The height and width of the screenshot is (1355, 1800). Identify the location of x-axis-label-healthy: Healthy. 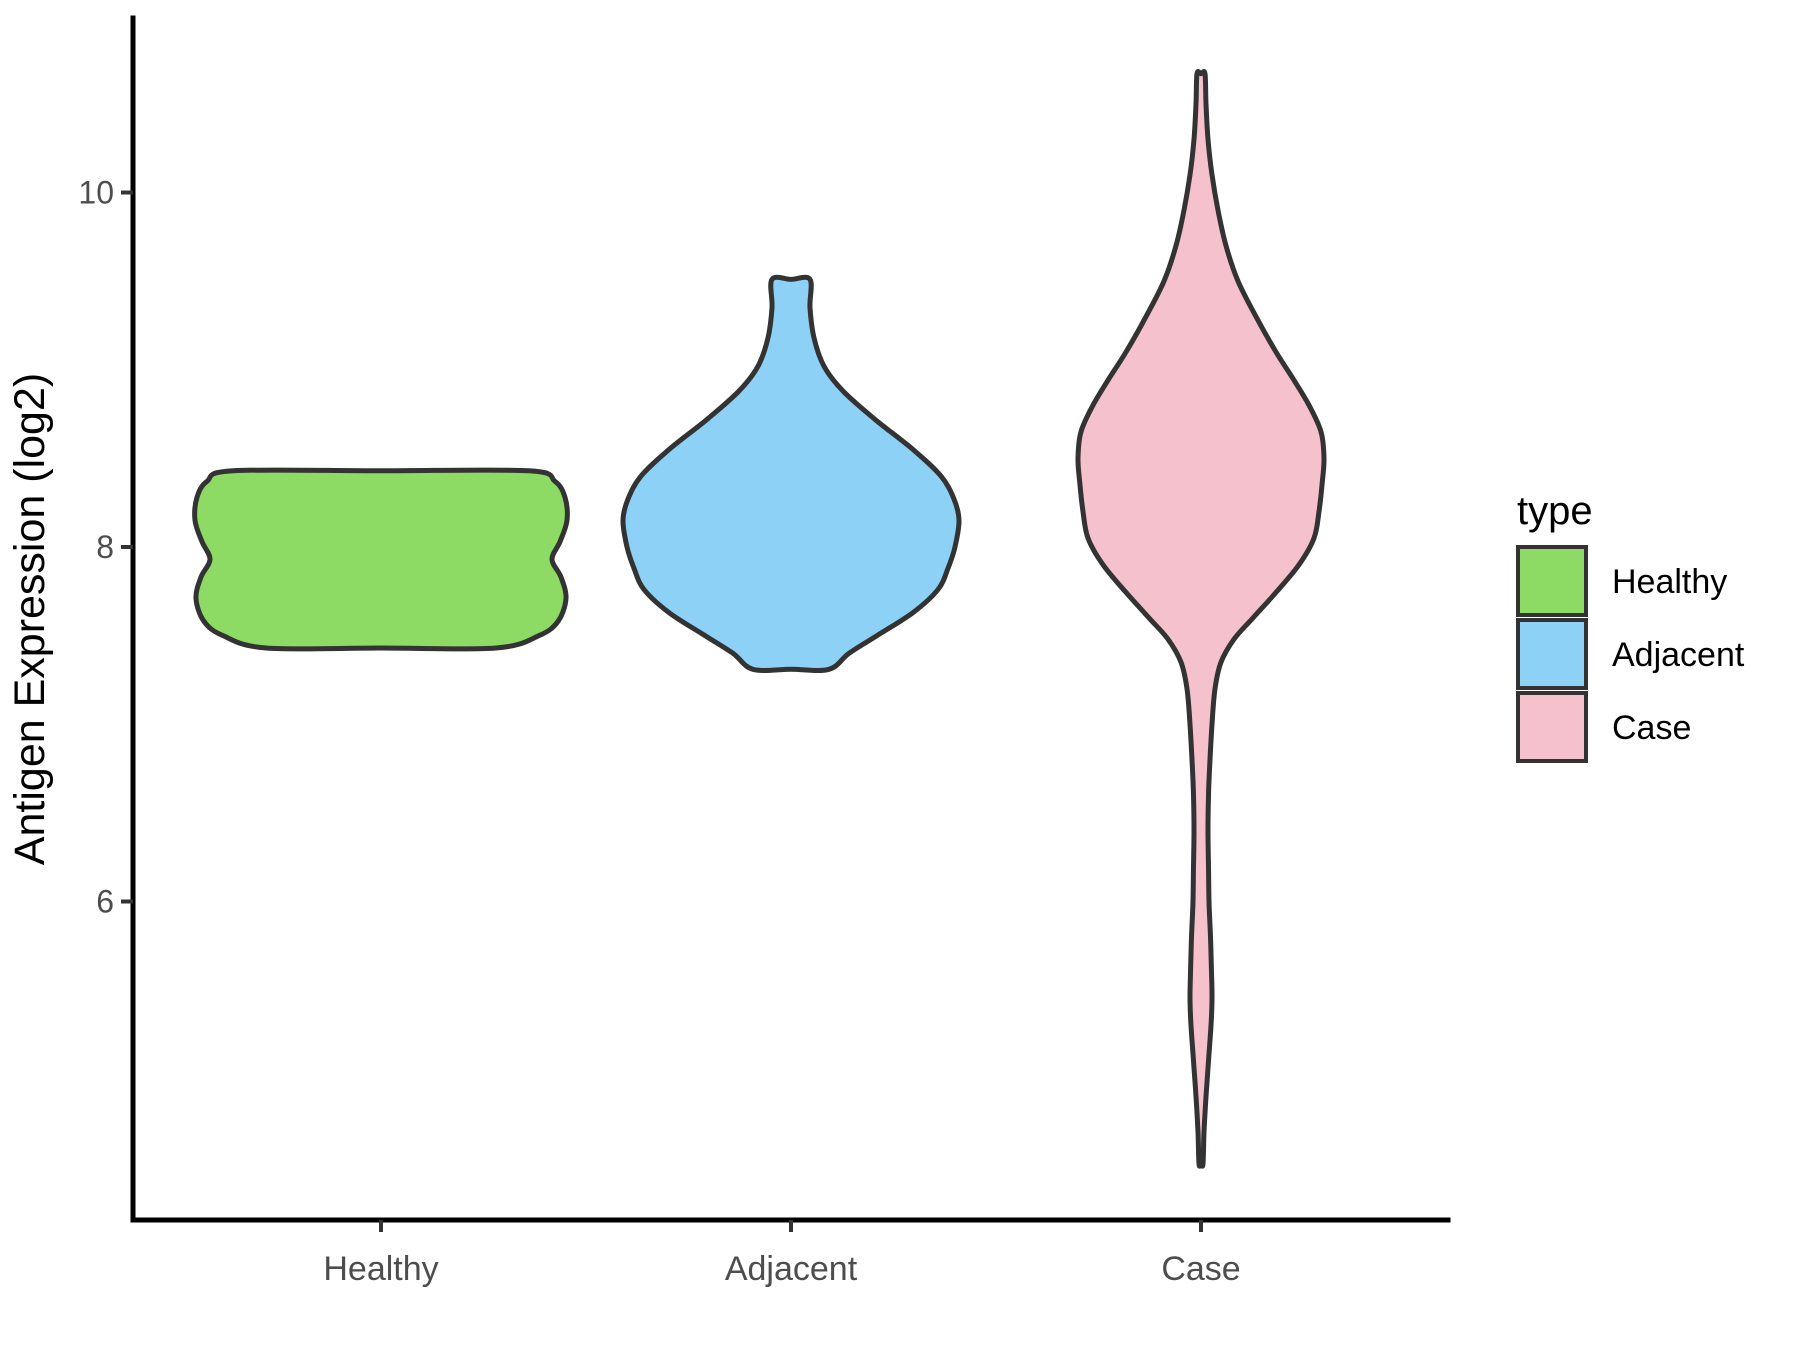
(380, 1269).